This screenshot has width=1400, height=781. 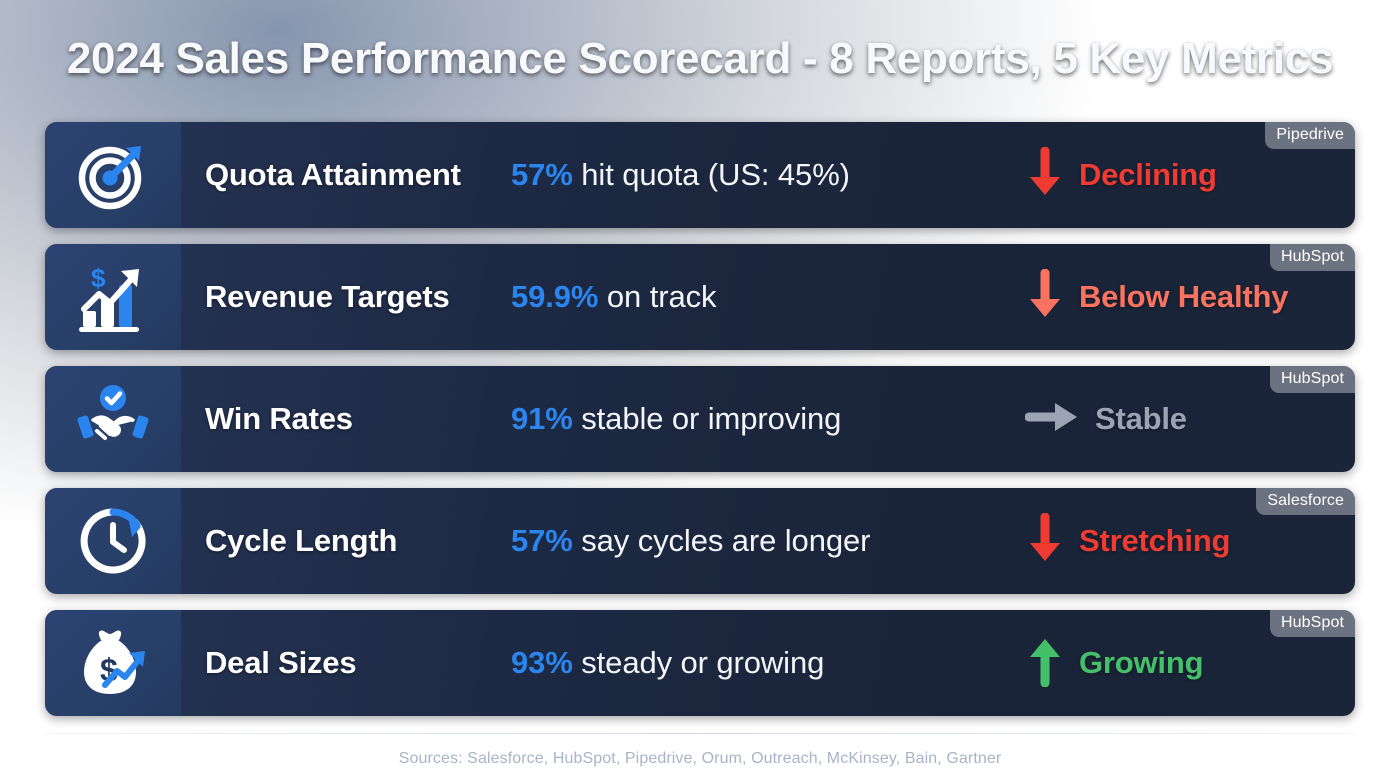 What do you see at coordinates (700, 733) in the screenshot?
I see `footer-divider` at bounding box center [700, 733].